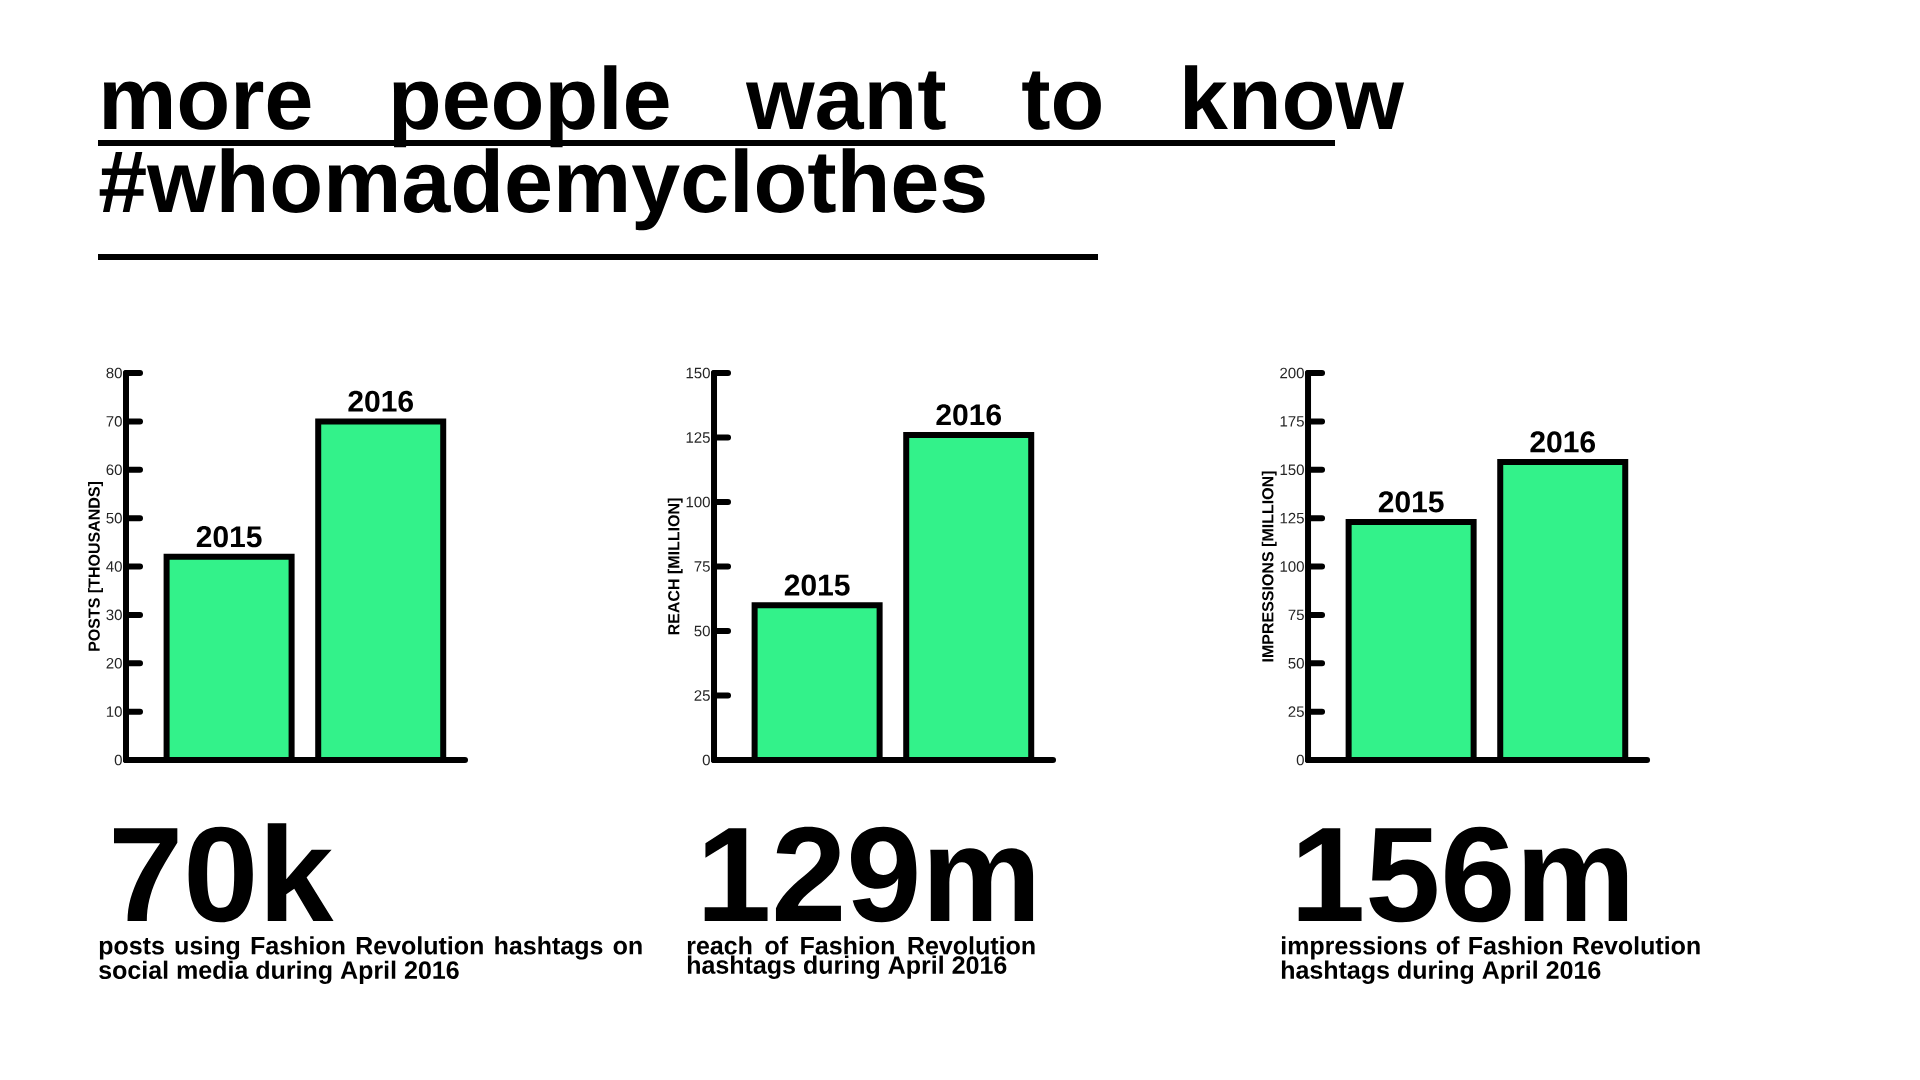  What do you see at coordinates (752, 148) in the screenshot?
I see `text: more people want to know #whomademyclothes` at bounding box center [752, 148].